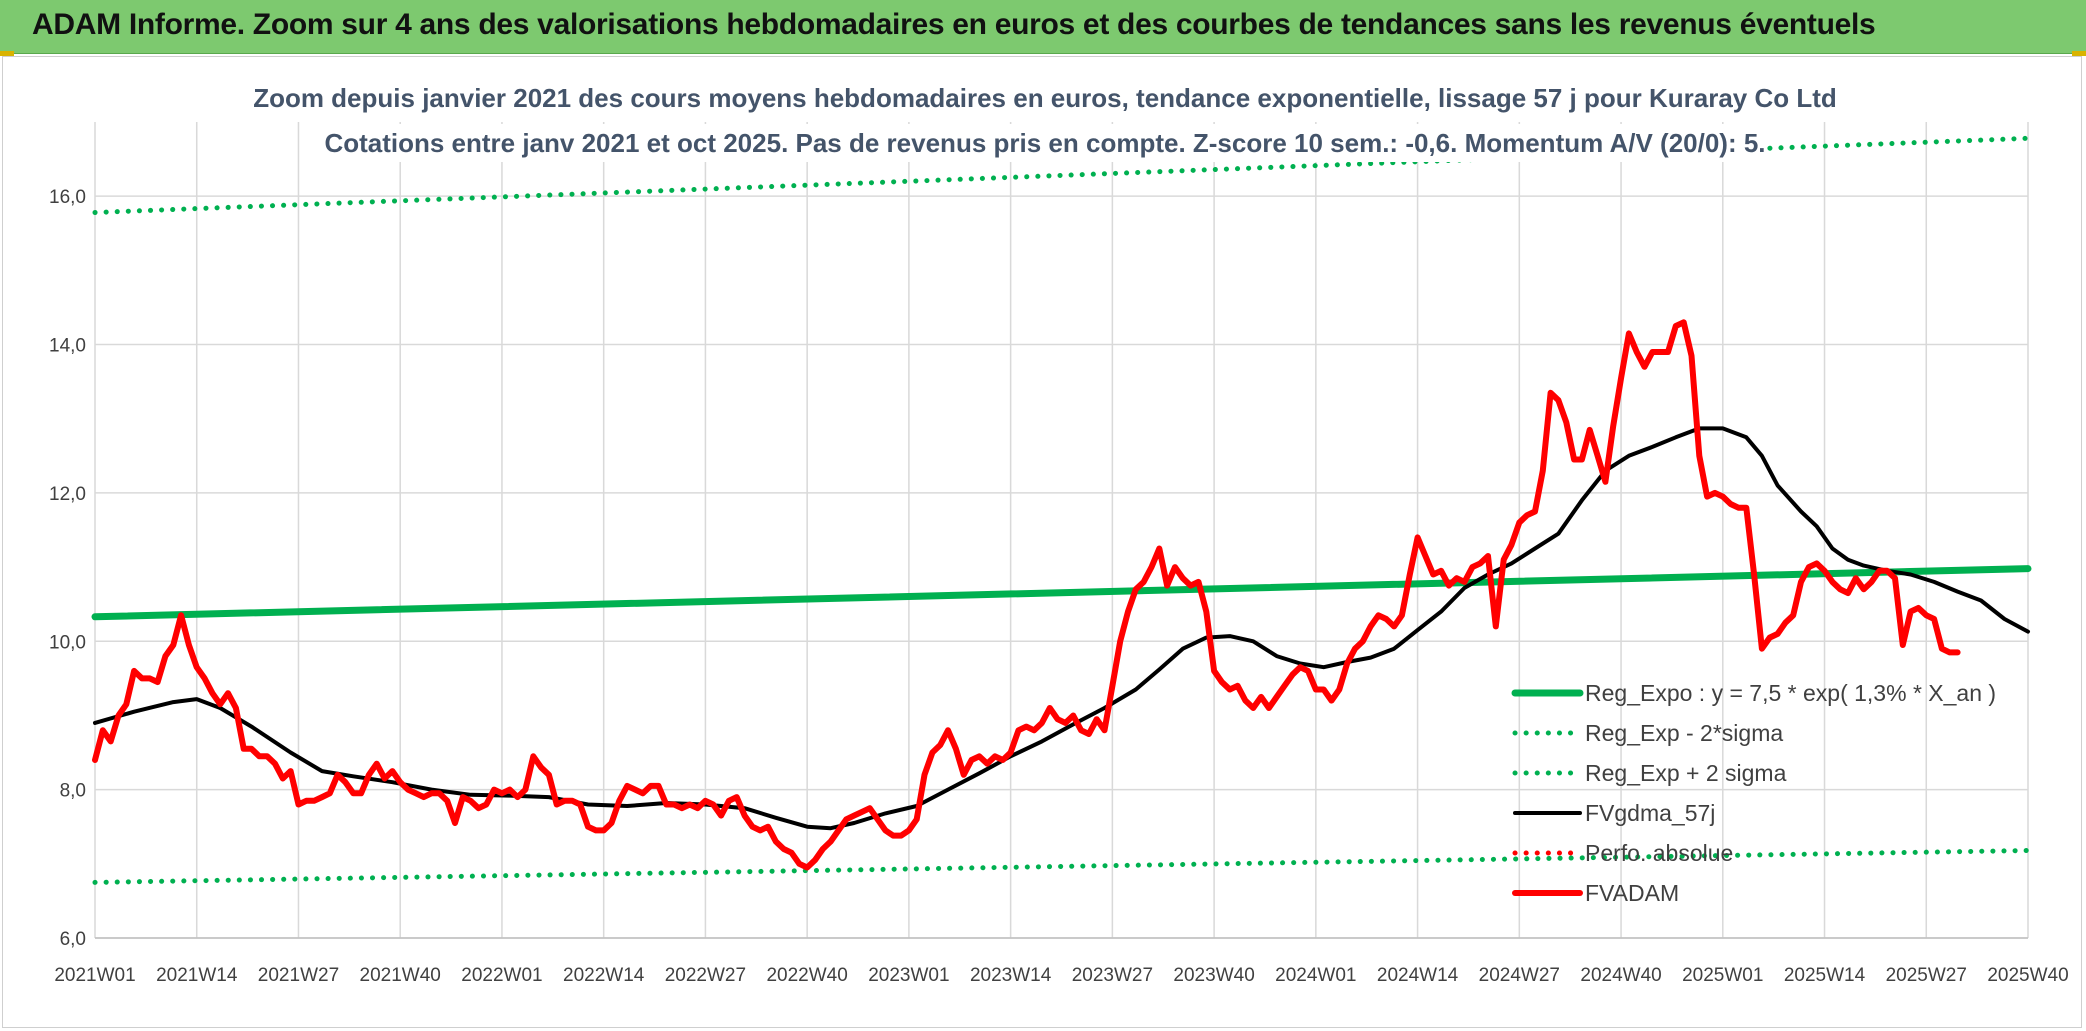 The image size is (2086, 1031). Describe the element at coordinates (7, 53) in the screenshot. I see `banner-accent-left` at that location.